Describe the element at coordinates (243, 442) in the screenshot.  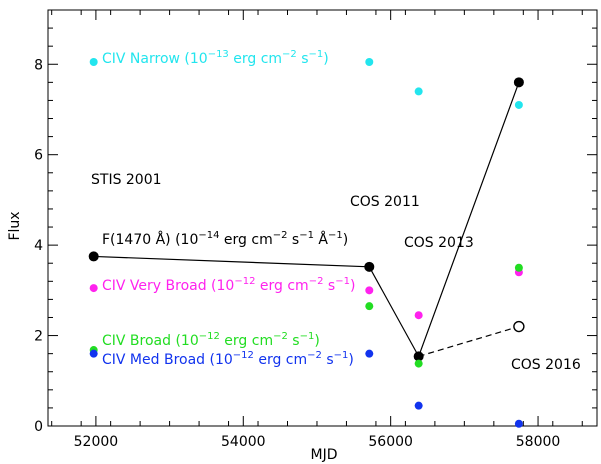
I see `x-tick-label: 54000` at that location.